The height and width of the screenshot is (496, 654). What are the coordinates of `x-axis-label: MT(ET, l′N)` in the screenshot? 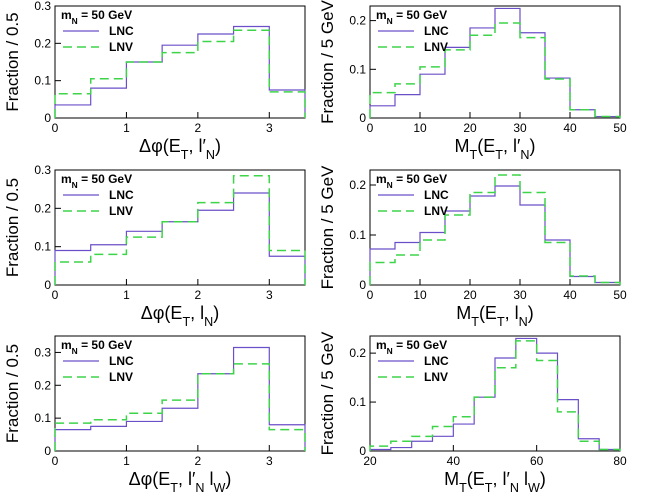 It's located at (495, 149).